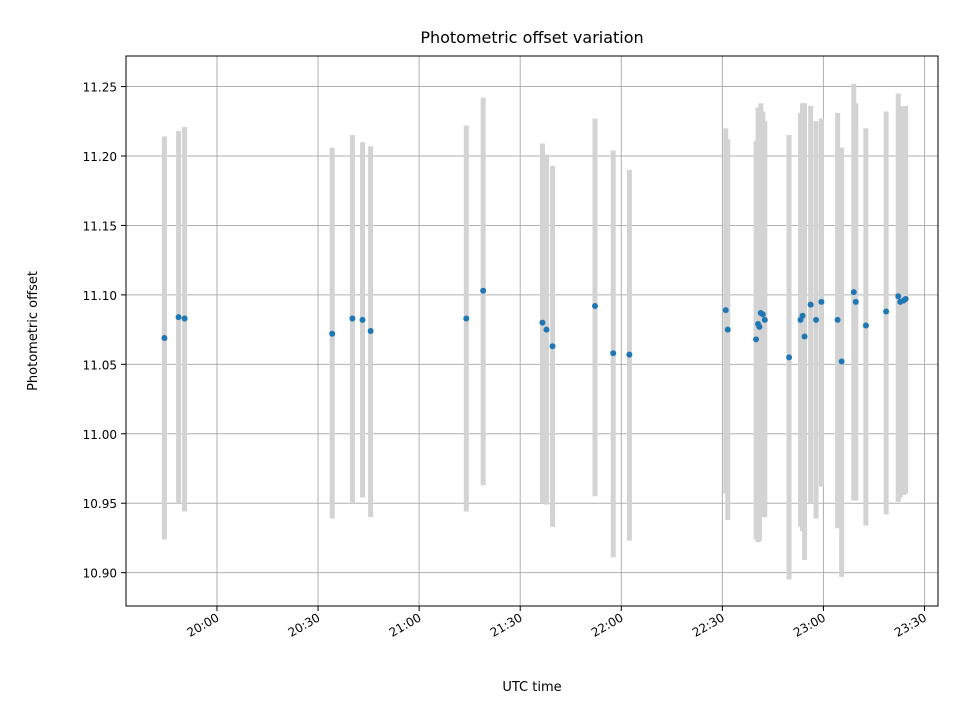  What do you see at coordinates (104, 331) in the screenshot?
I see `y-axis: 10.90 10.95 11.00 11.05 11.10 11.15 11.20 11.25` at bounding box center [104, 331].